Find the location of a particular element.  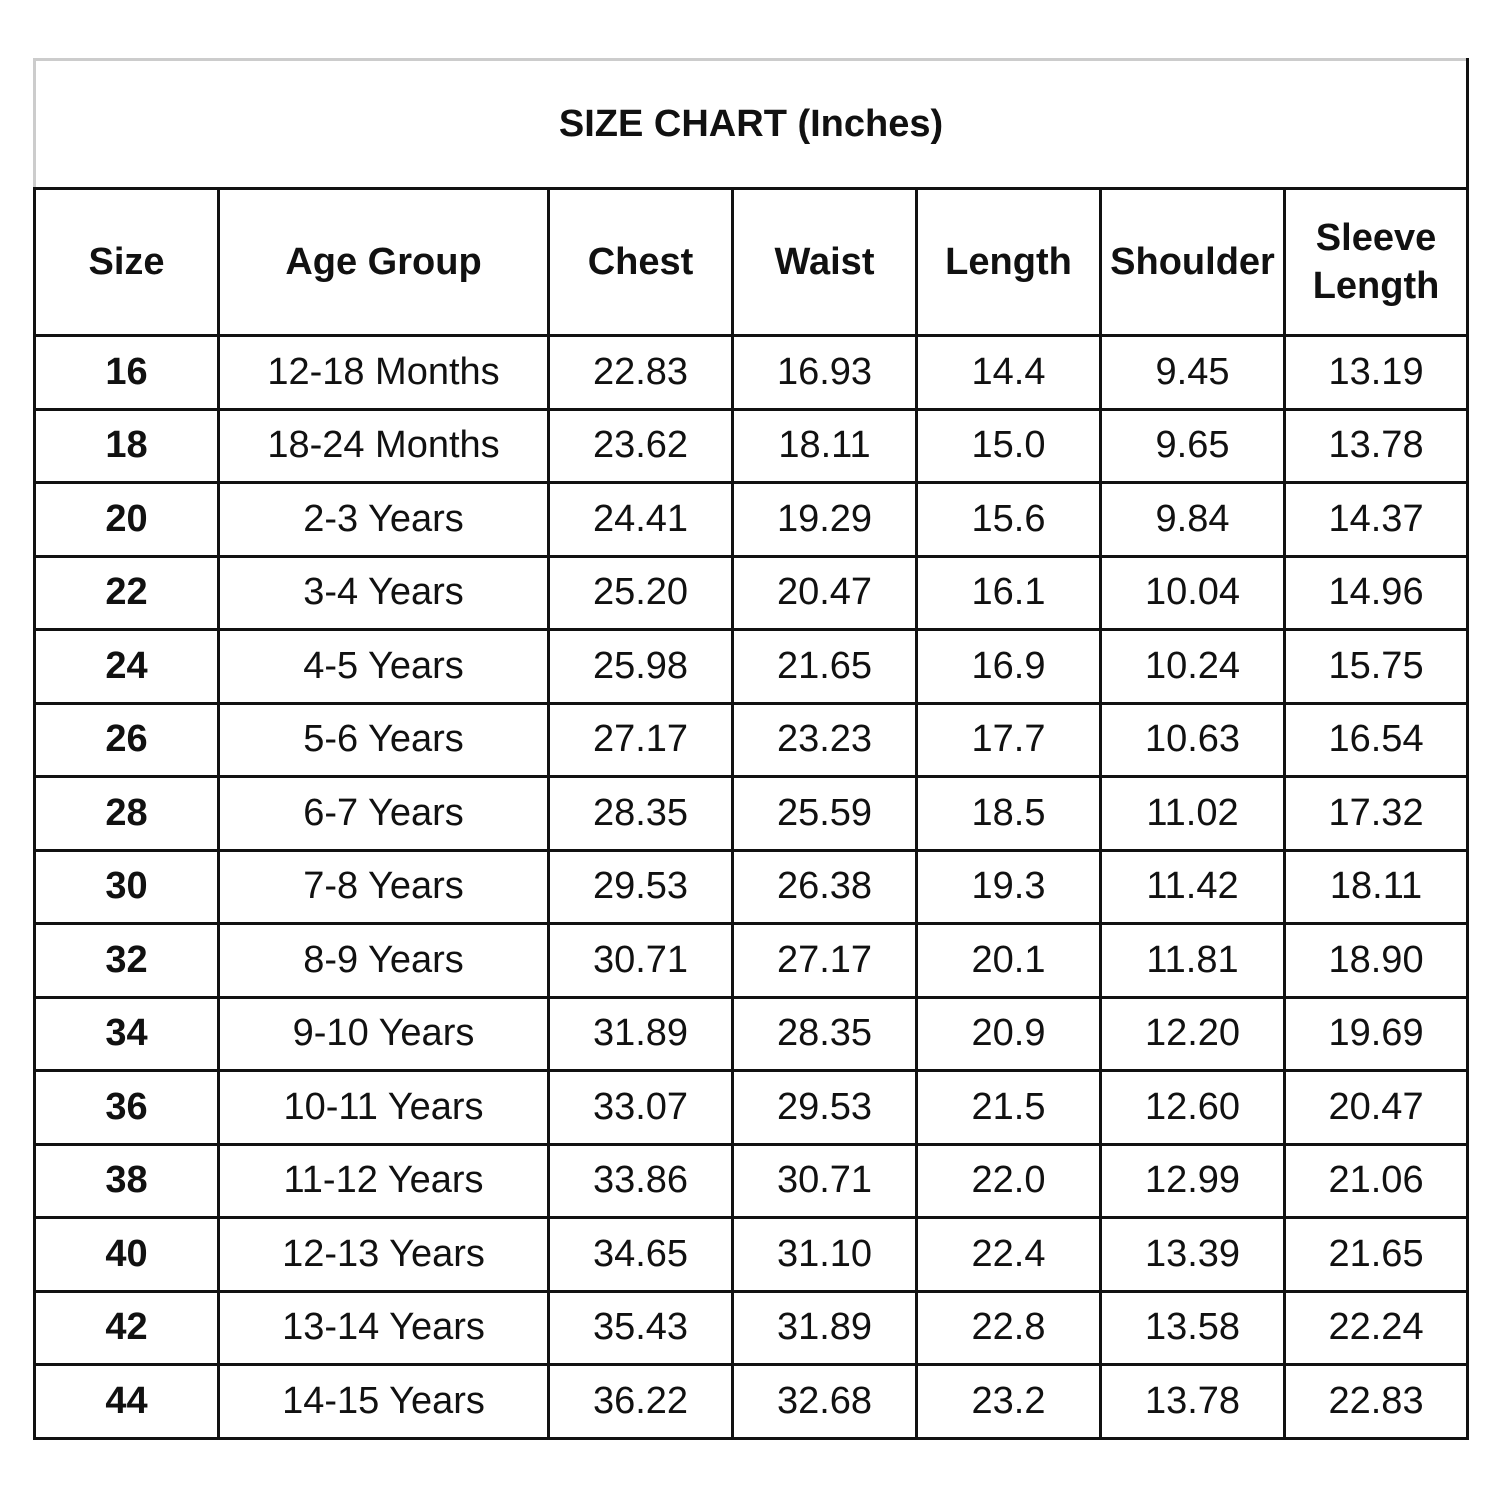

table-cell: 22.4 is located at coordinates (1008, 1254).